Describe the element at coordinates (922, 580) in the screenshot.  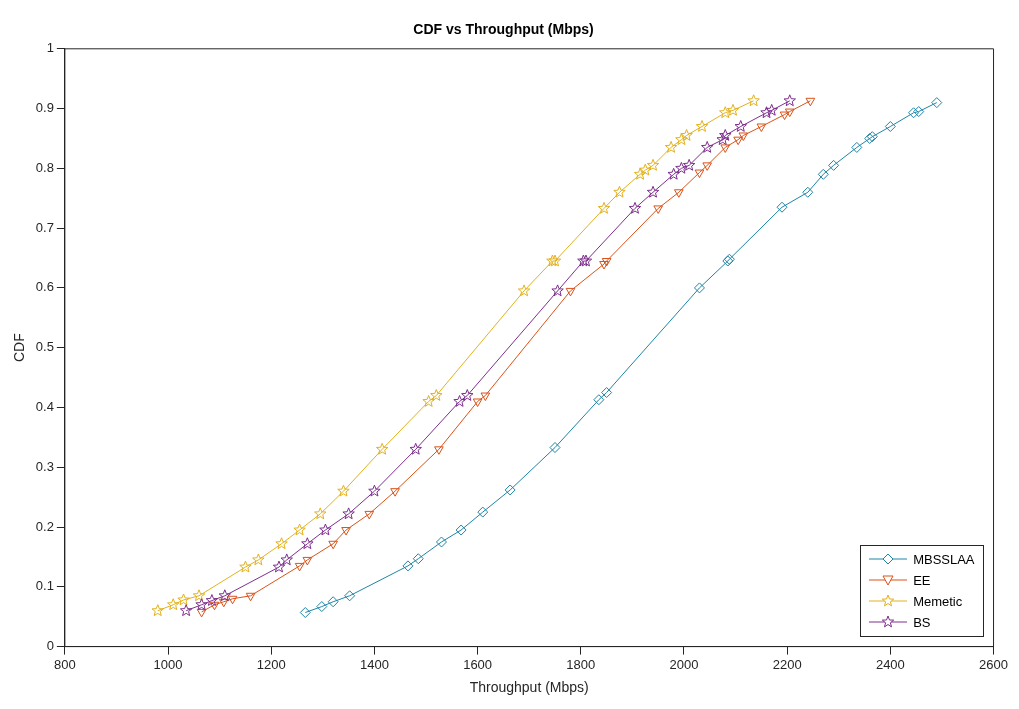
I see `legend-label: EE` at that location.